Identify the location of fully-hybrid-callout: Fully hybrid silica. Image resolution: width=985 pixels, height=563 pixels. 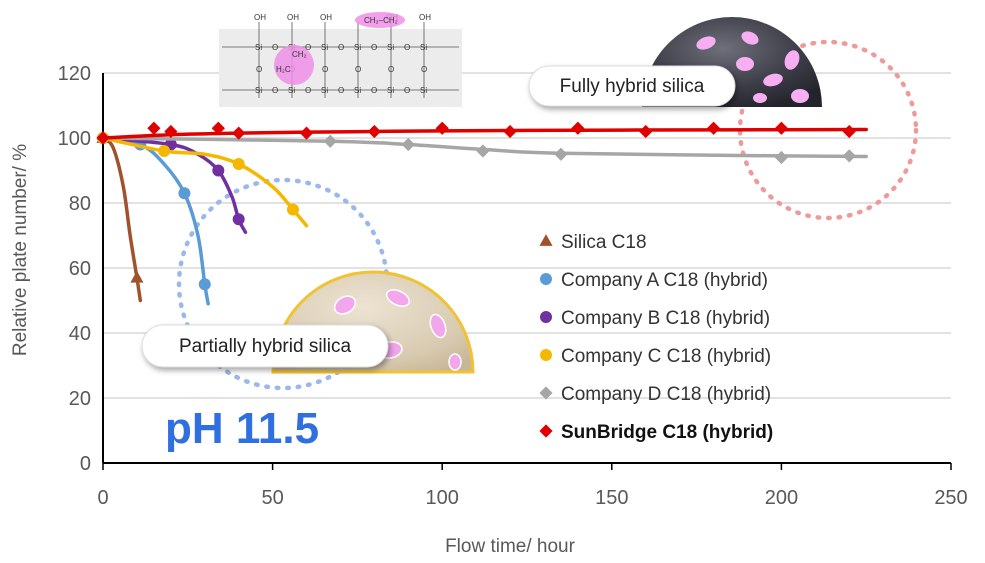
(632, 86).